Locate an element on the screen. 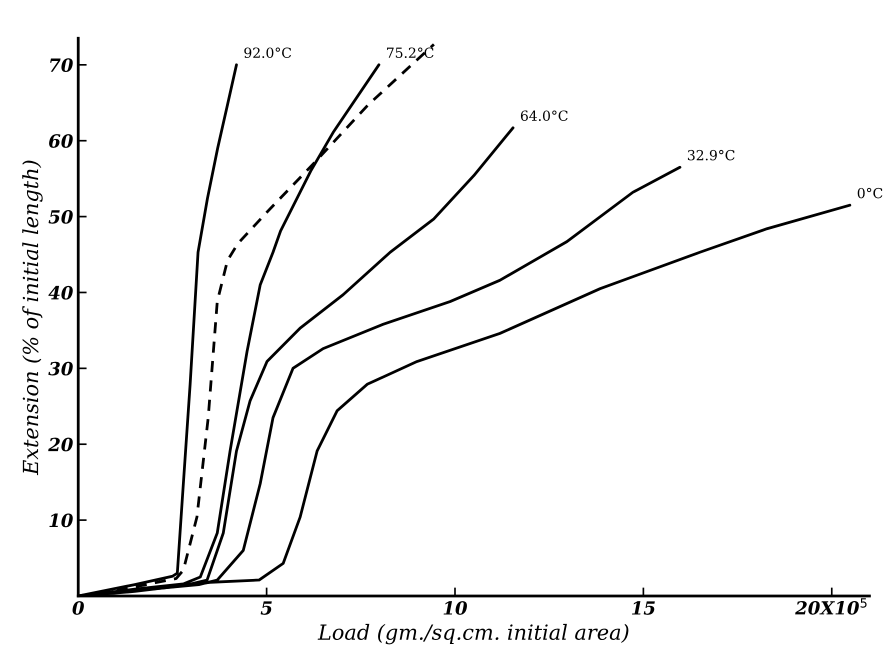 The height and width of the screenshot is (660, 889). series-label: 92.0°C is located at coordinates (268, 52).